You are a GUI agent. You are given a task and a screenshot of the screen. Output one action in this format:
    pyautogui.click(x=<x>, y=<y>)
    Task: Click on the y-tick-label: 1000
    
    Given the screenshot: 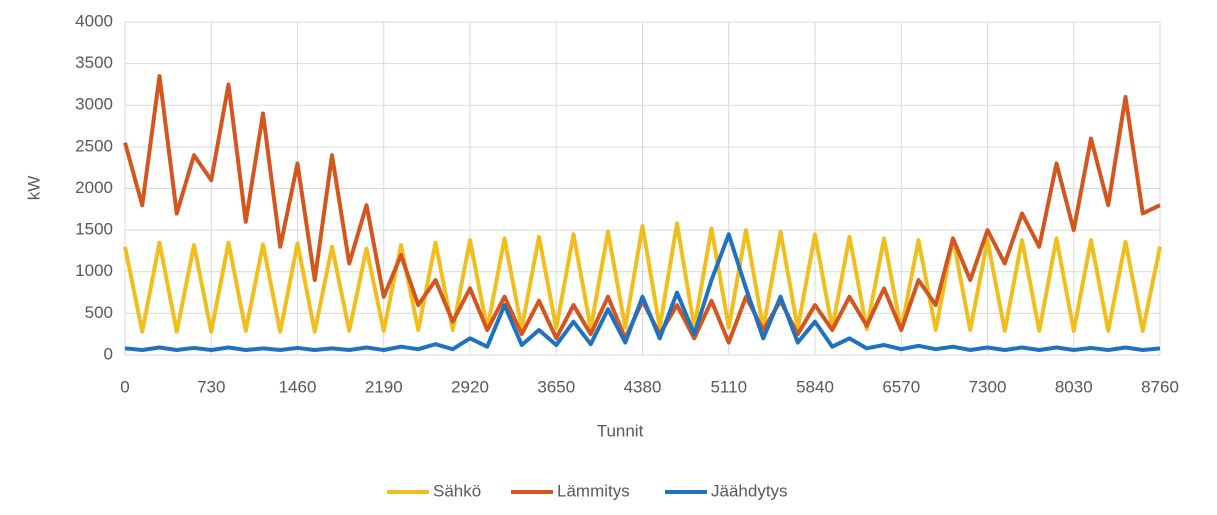 What is the action you would take?
    pyautogui.click(x=94, y=270)
    